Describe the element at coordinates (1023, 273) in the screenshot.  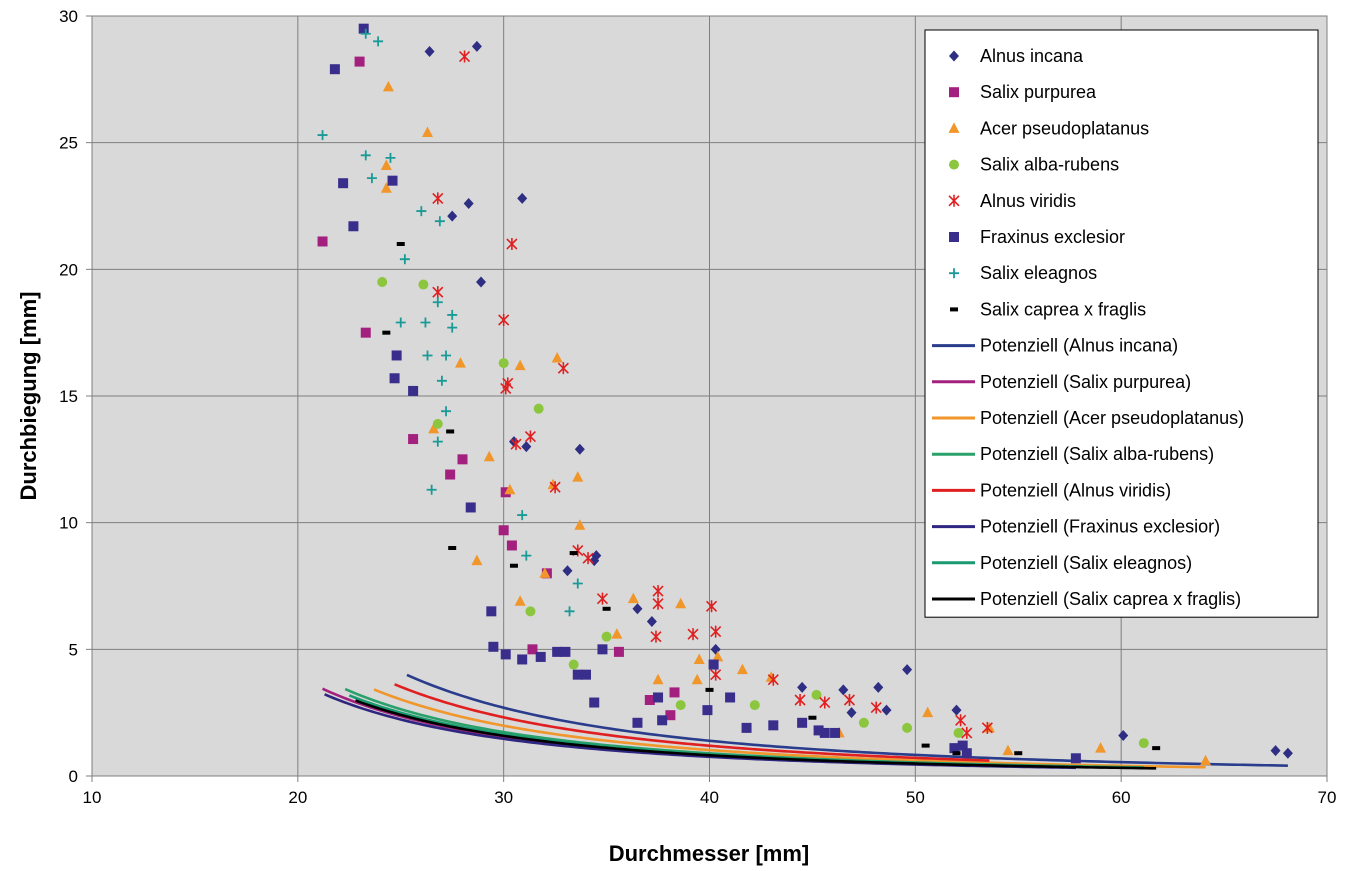
I see `legend-item: Salix eleagnos` at that location.